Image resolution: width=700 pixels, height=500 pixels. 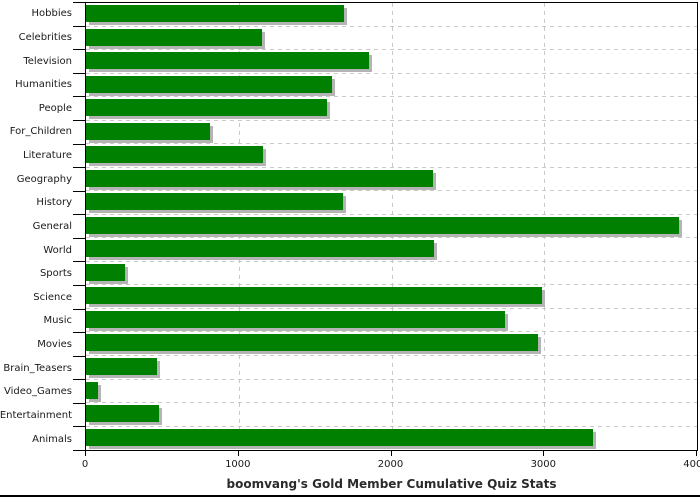 What do you see at coordinates (52, 226) in the screenshot?
I see `category-label: General` at bounding box center [52, 226].